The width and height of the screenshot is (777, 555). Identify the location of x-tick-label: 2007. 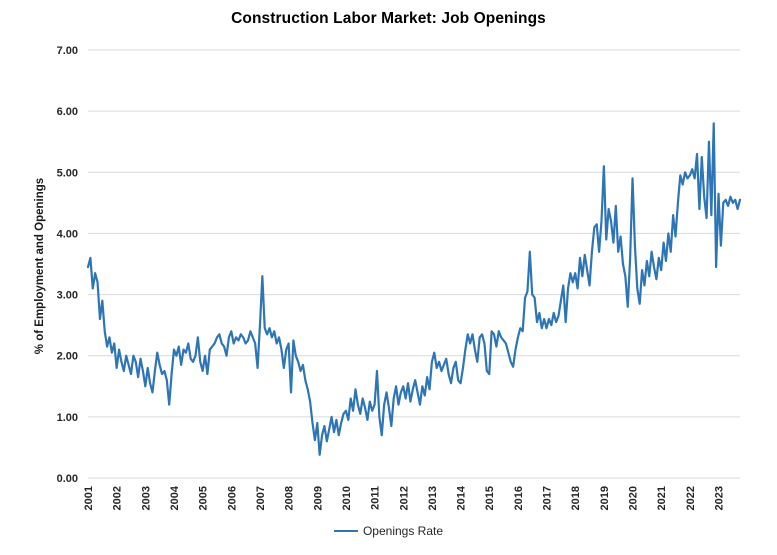
(261, 498).